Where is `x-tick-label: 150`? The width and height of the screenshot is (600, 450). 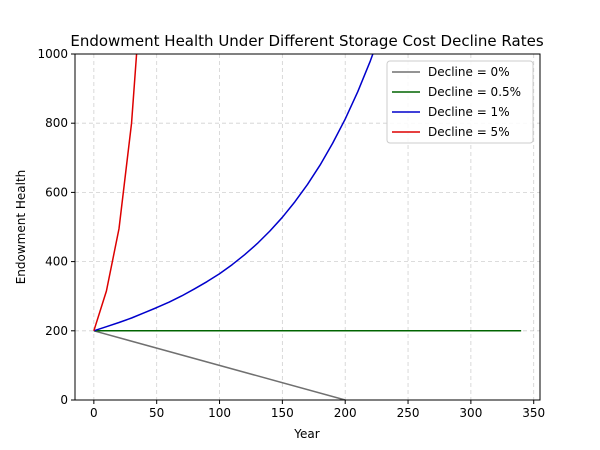
x-tick-label: 150 is located at coordinates (282, 413).